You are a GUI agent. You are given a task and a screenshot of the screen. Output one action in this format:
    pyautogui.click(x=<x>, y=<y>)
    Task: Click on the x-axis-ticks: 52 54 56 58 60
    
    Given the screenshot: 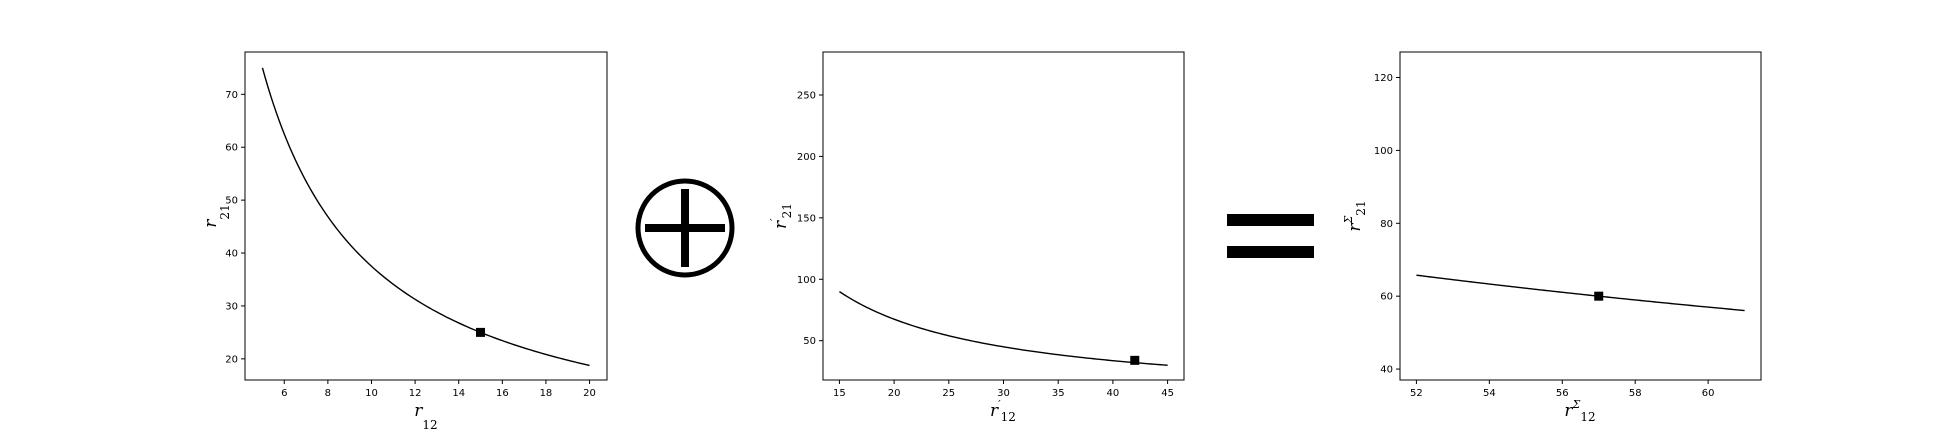 What is the action you would take?
    pyautogui.click(x=1562, y=389)
    